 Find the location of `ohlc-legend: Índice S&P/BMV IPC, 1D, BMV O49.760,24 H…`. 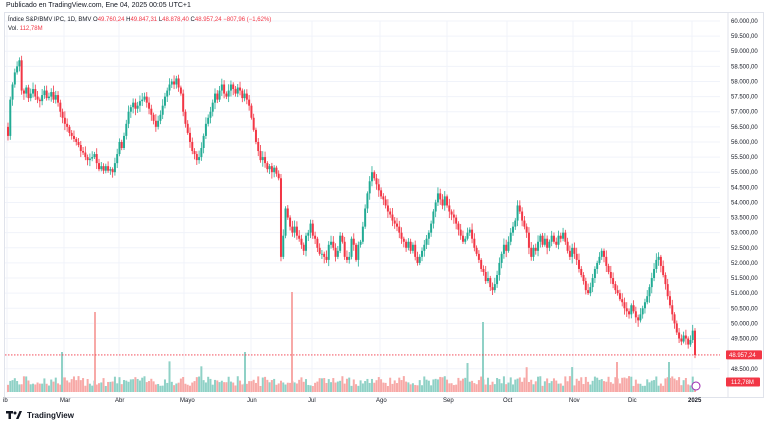

ohlc-legend: Índice S&P/BMV IPC, 1D, BMV O49.760,24 H… is located at coordinates (139, 20).